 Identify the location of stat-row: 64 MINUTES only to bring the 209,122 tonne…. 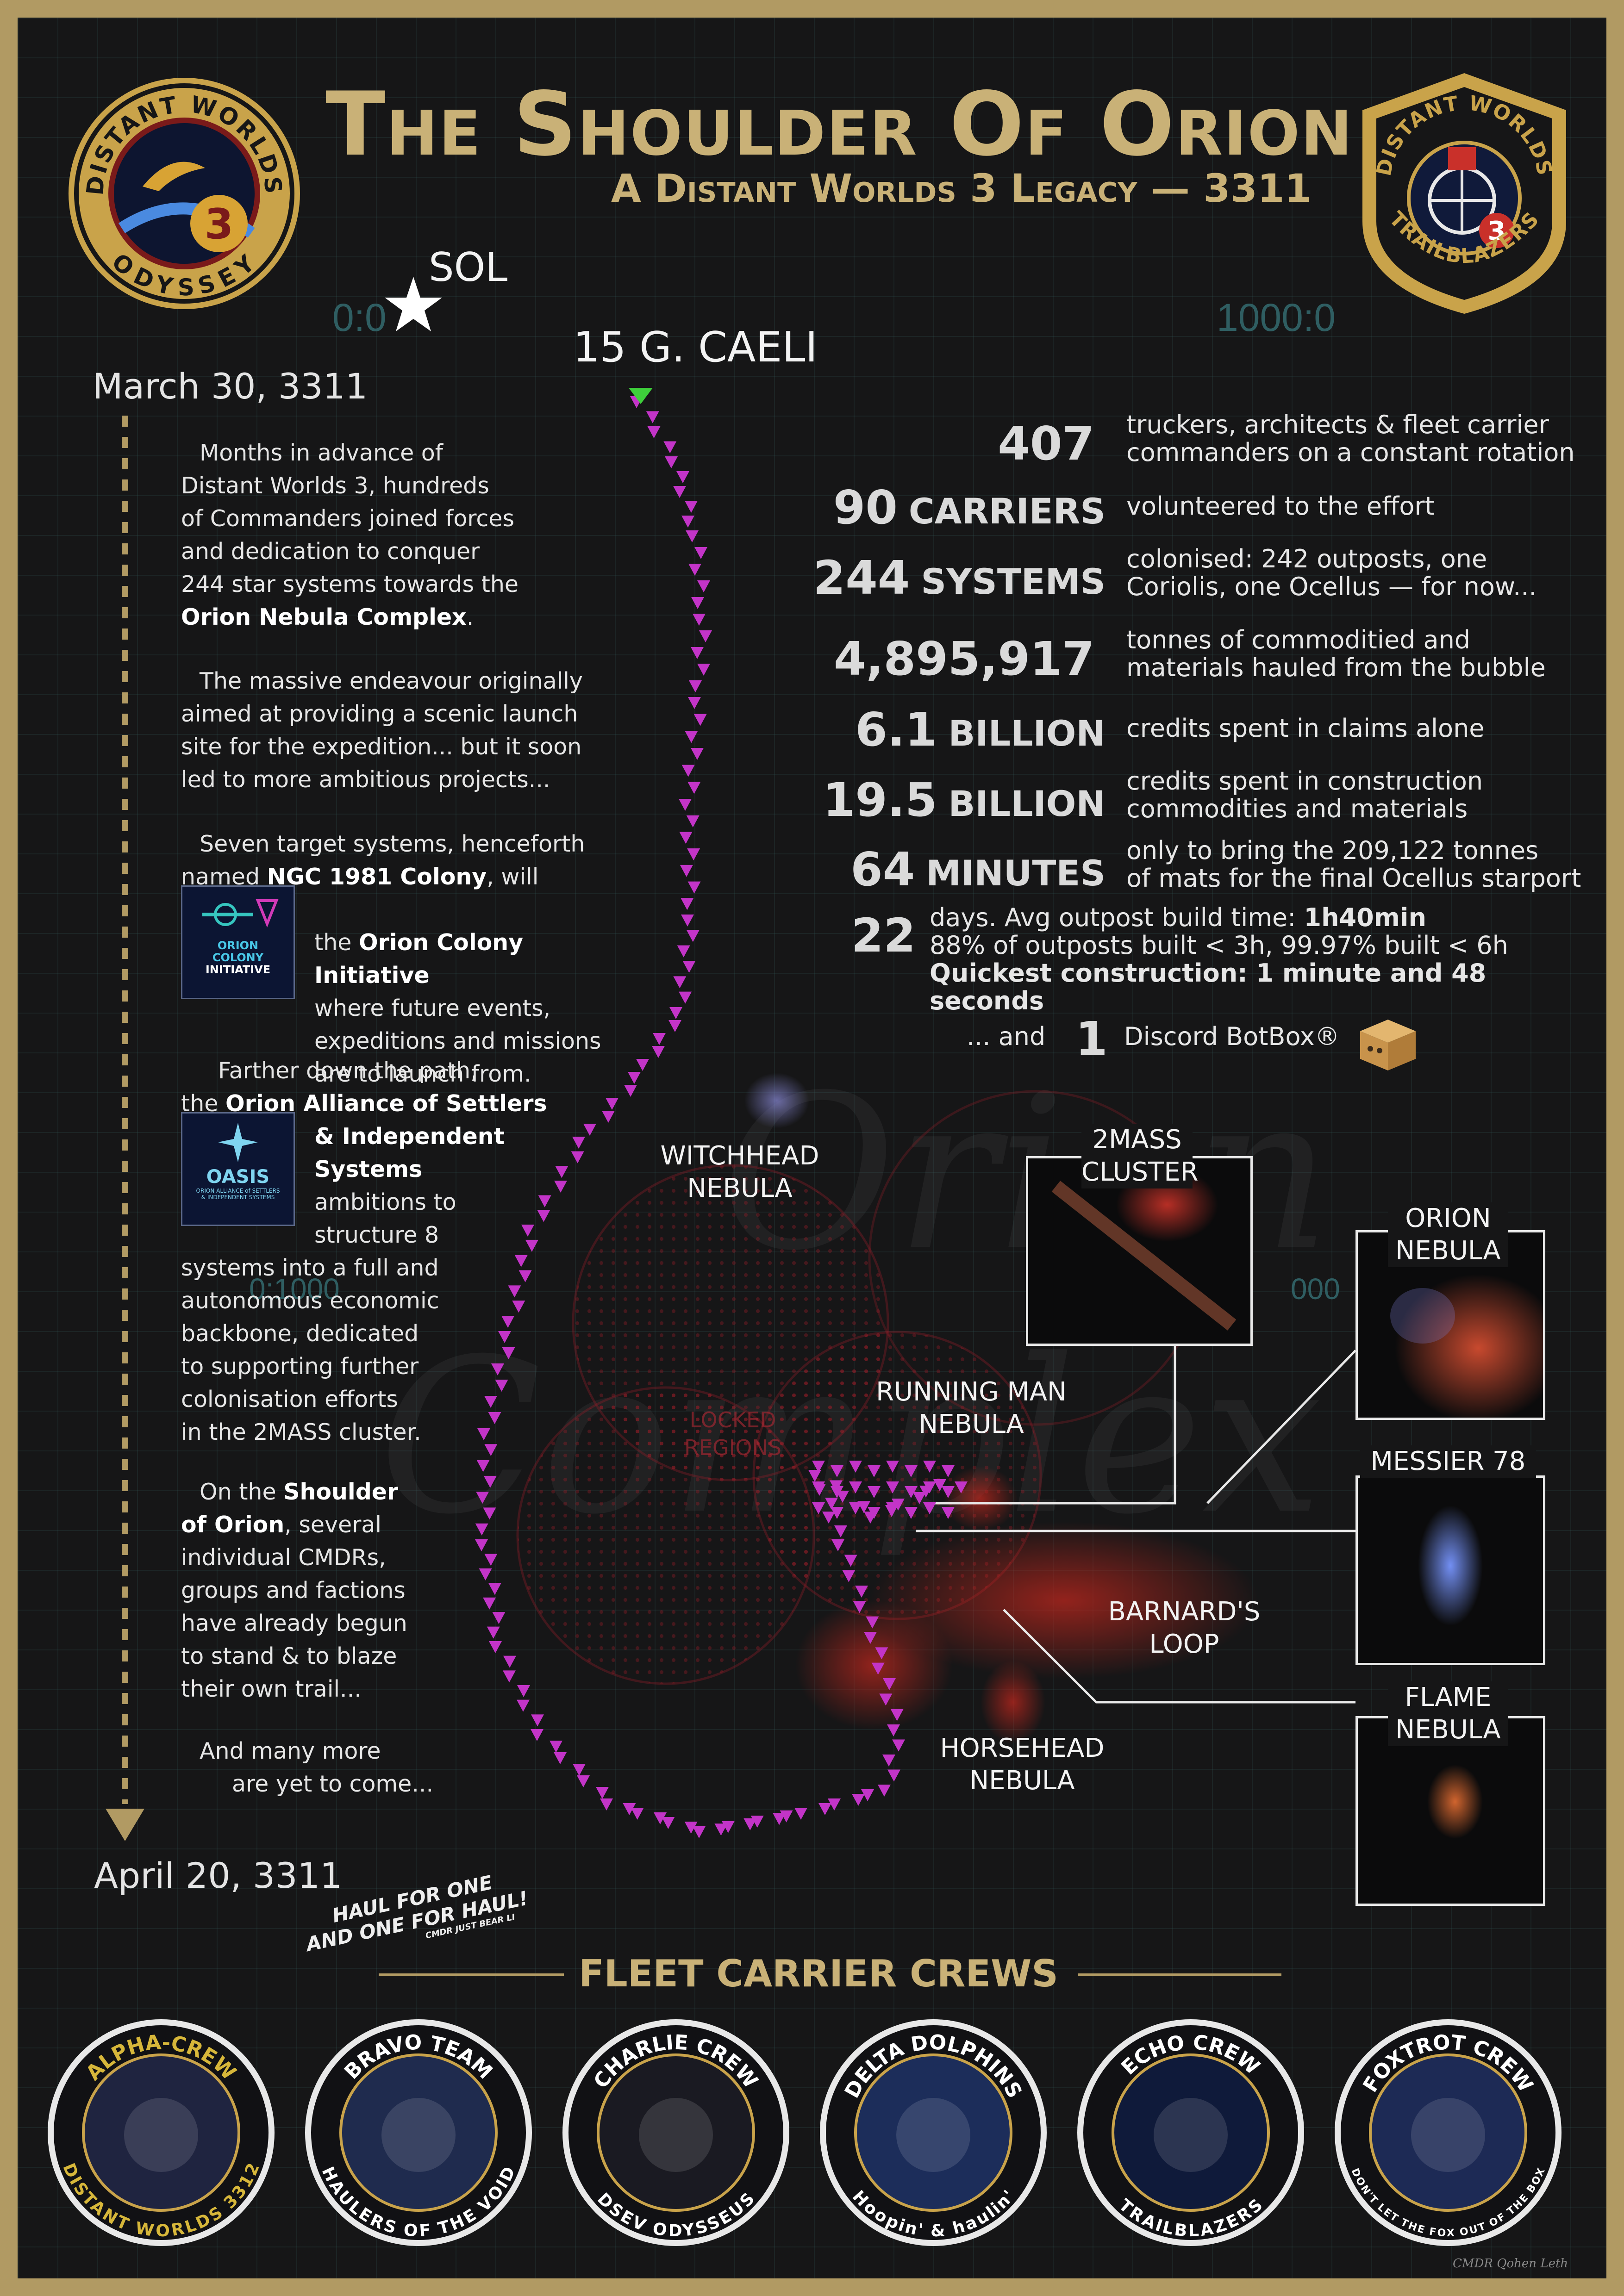
(1180, 869).